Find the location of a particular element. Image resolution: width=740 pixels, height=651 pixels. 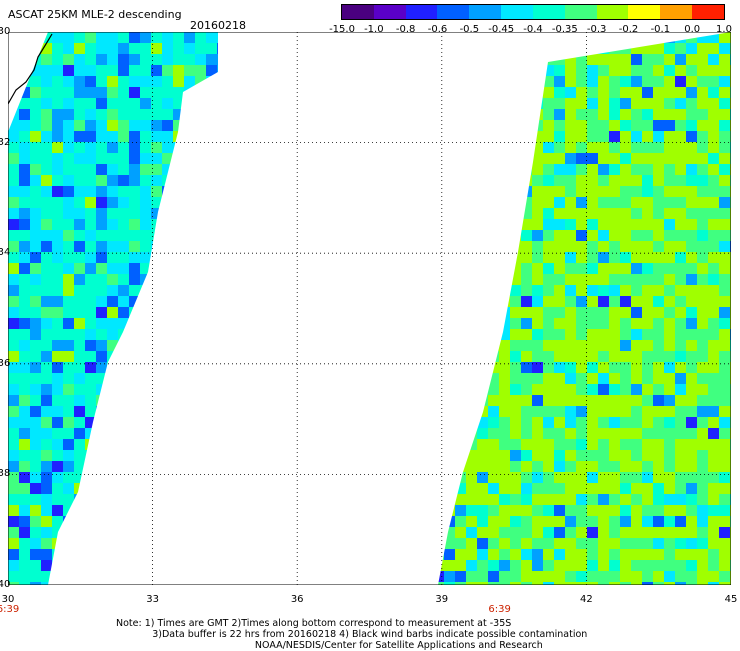

lon-label: 42 is located at coordinates (586, 599).